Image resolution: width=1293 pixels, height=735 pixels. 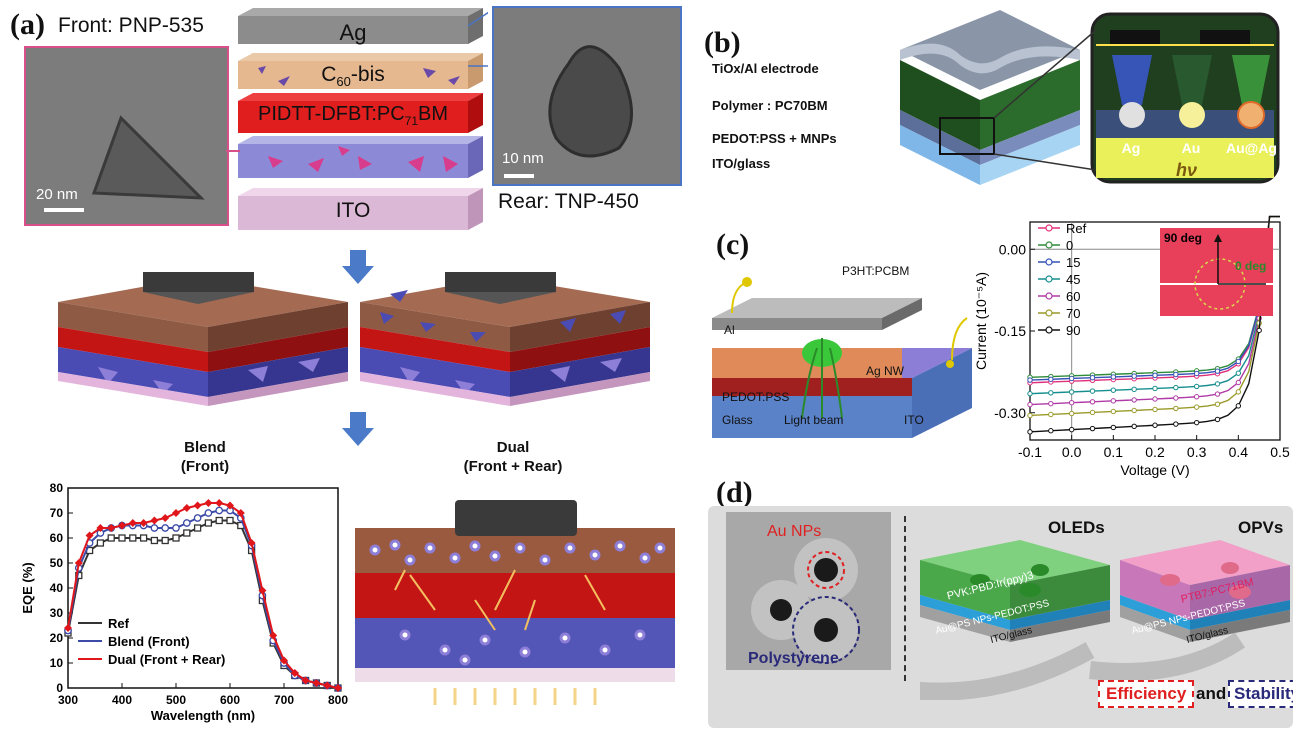 I want to click on eqe-y-tick-label: 20, so click(x=57, y=638).